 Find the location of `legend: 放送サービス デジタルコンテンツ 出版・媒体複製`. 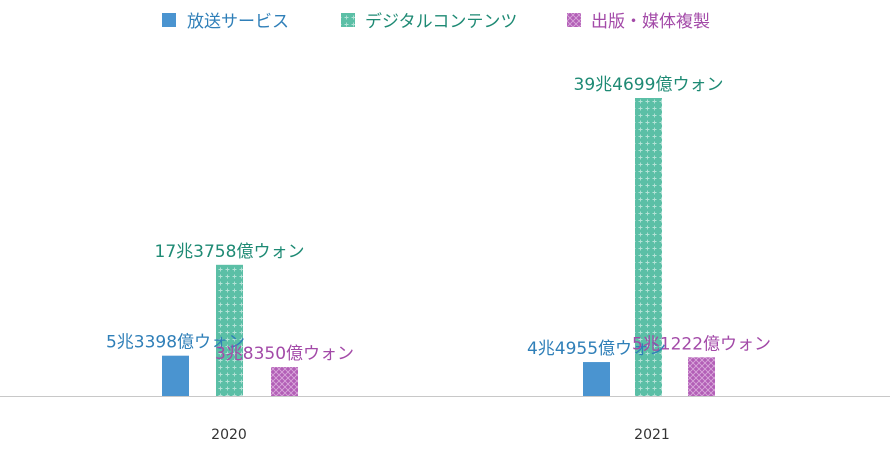

legend: 放送サービス デジタルコンテンツ 出版・媒体複製 is located at coordinates (436, 21).